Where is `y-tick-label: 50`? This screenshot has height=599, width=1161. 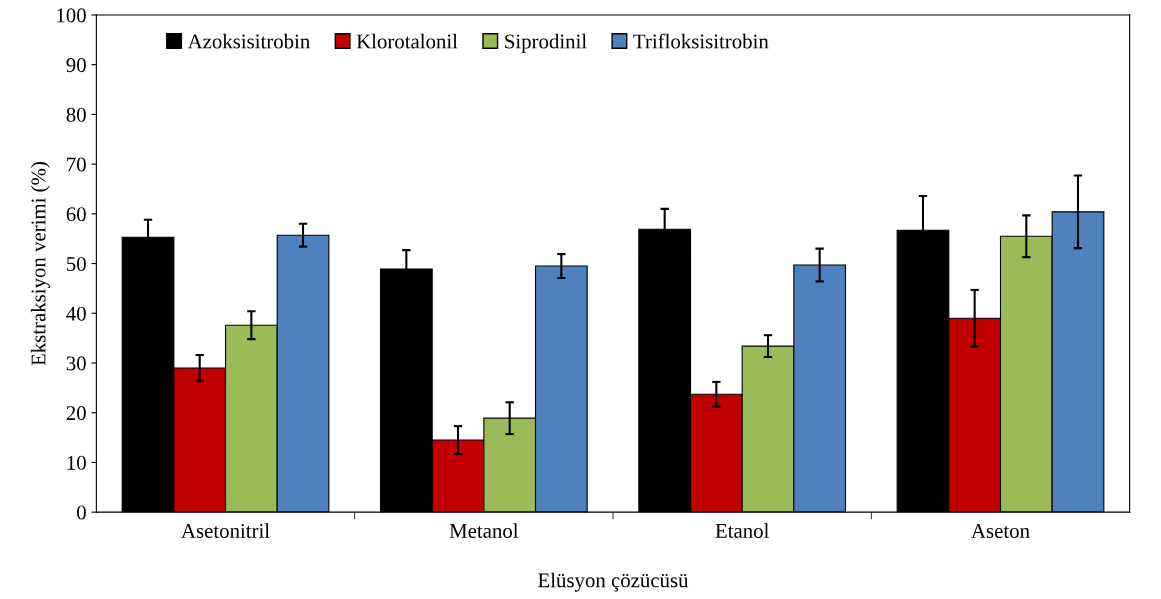
y-tick-label: 50 is located at coordinates (76, 263).